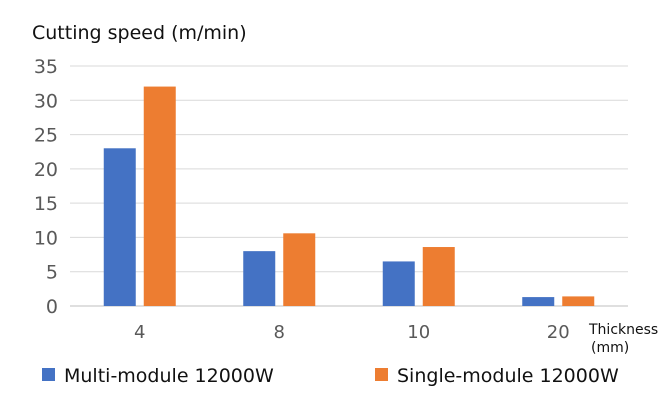 Image resolution: width=669 pixels, height=409 pixels. What do you see at coordinates (610, 348) in the screenshot?
I see `x-axis-title-line2: (mm)` at bounding box center [610, 348].